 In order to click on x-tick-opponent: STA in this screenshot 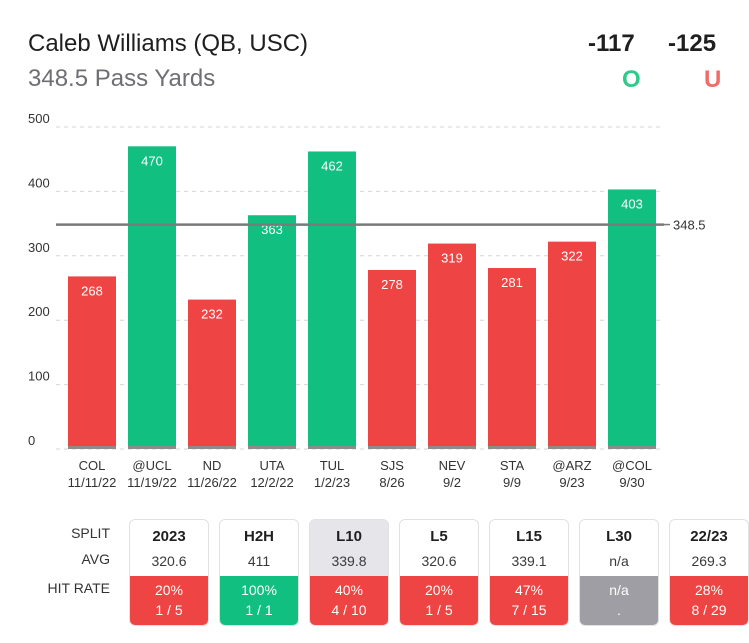, I will do `click(512, 465)`.